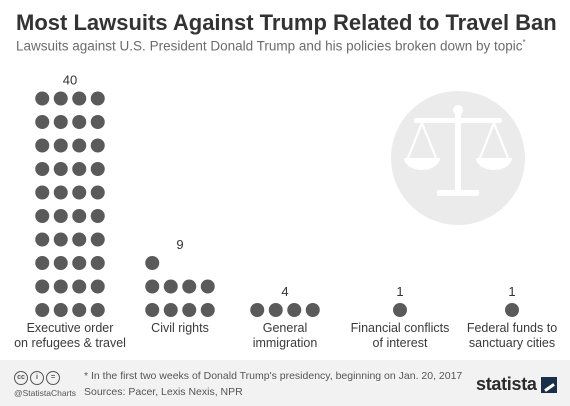 The width and height of the screenshot is (570, 406). I want to click on cc-icon: cc, so click(21, 378).